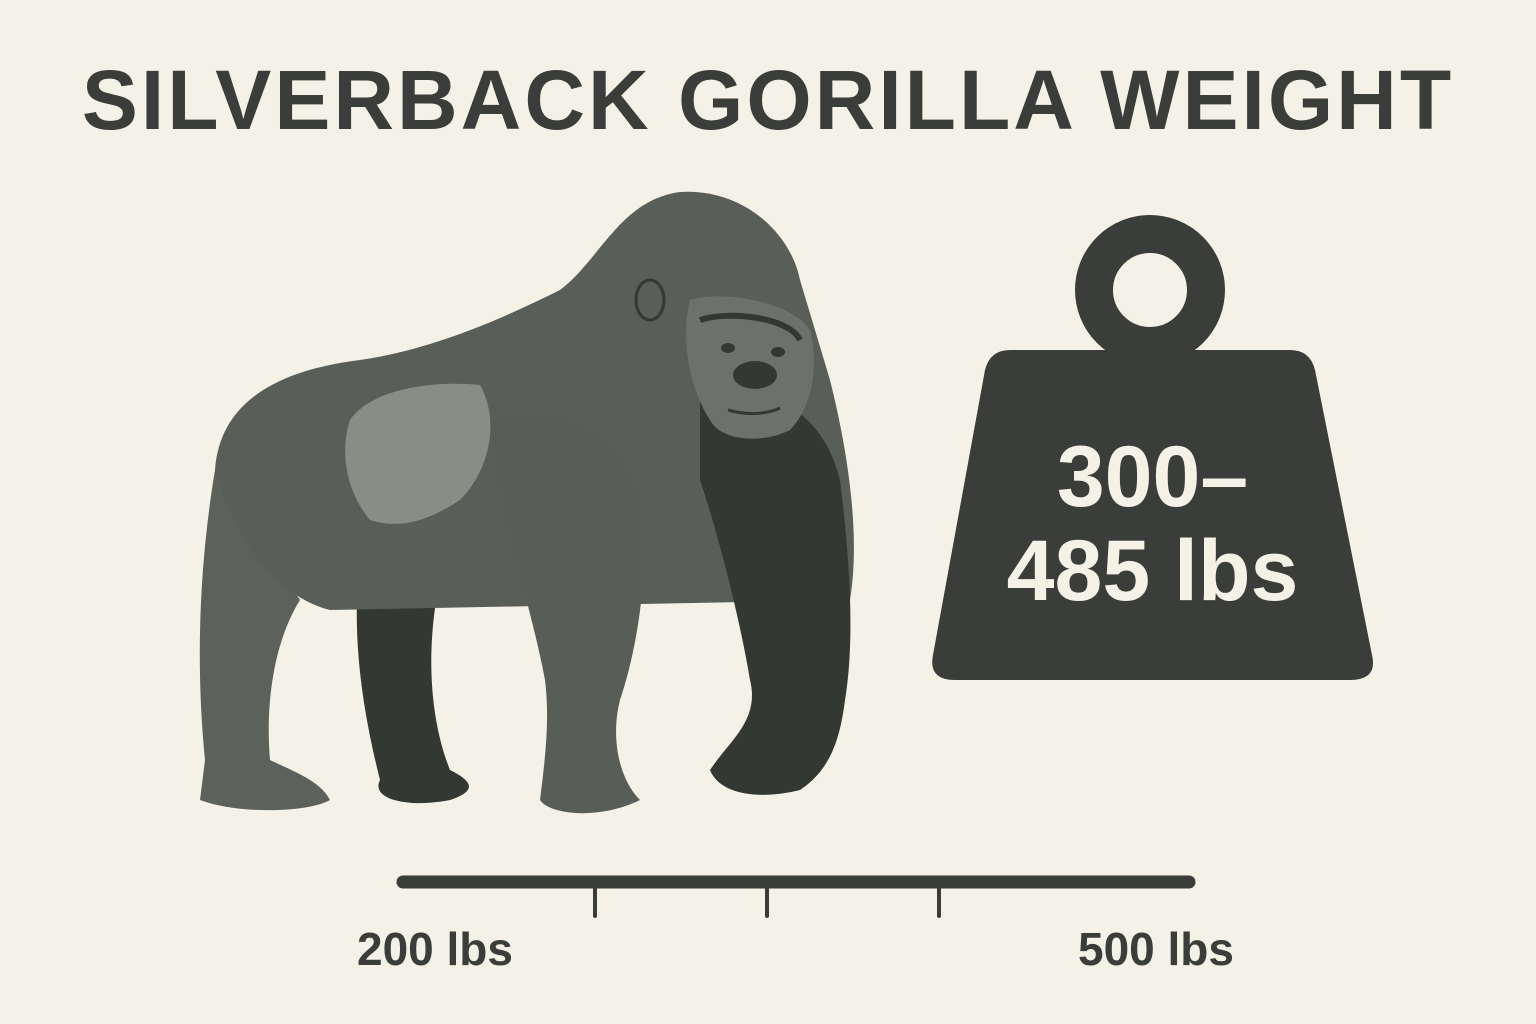 The image size is (1536, 1024). I want to click on weight-icon, so click(1153, 447).